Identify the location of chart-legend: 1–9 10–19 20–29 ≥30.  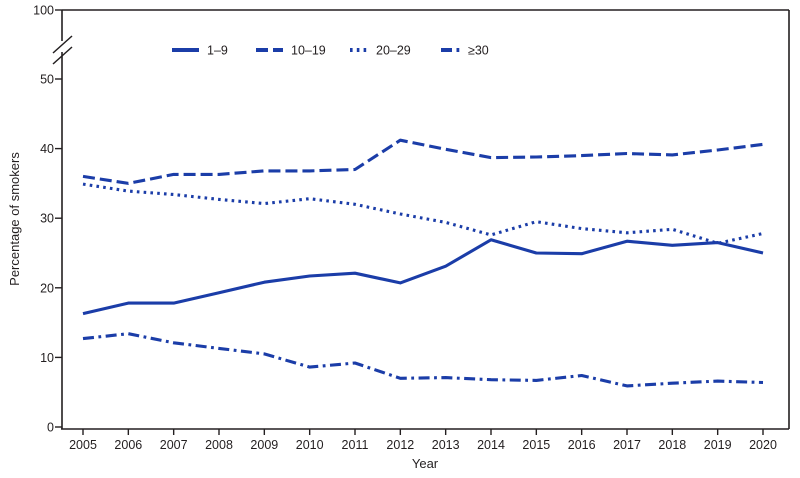
(330, 51).